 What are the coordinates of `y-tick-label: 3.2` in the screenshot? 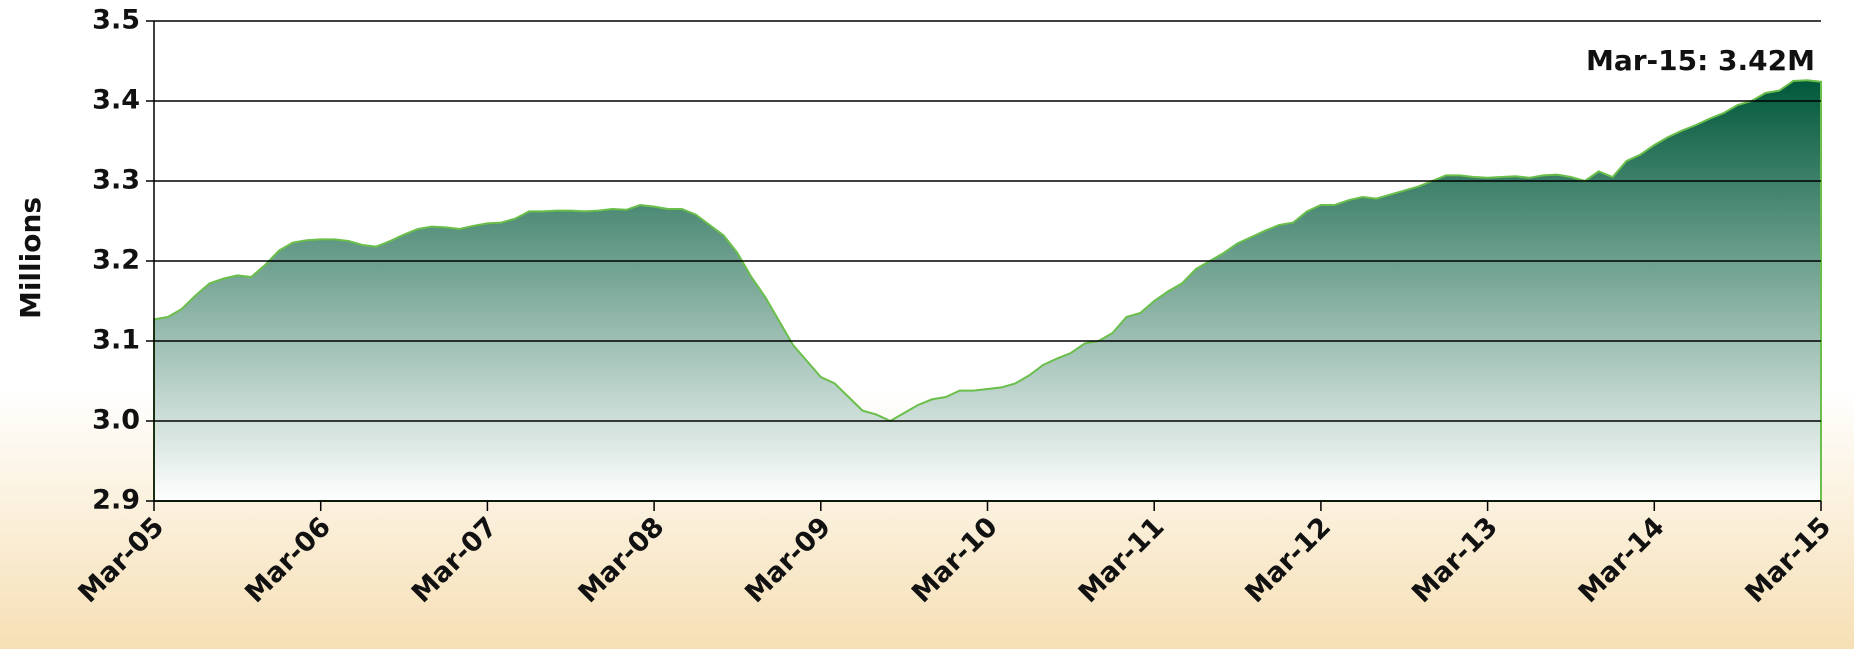 It's located at (116, 260).